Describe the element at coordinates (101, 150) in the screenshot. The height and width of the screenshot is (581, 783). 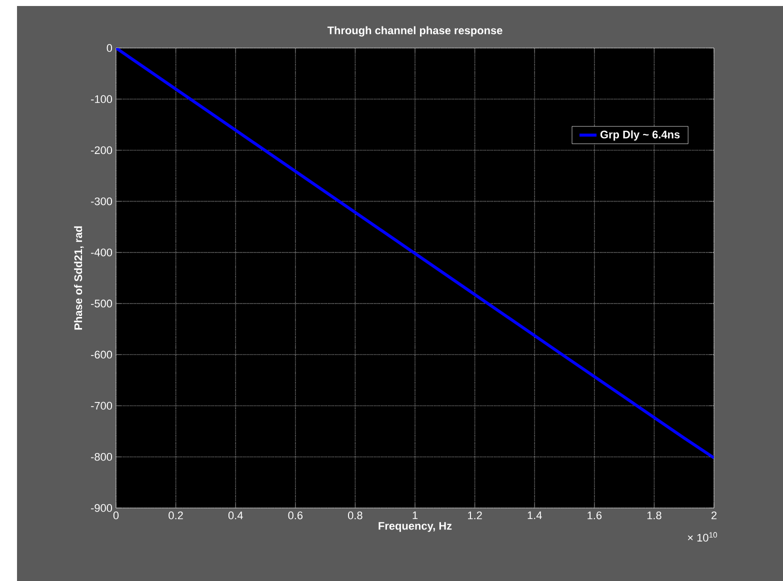
I see `y-tick-label: -200` at that location.